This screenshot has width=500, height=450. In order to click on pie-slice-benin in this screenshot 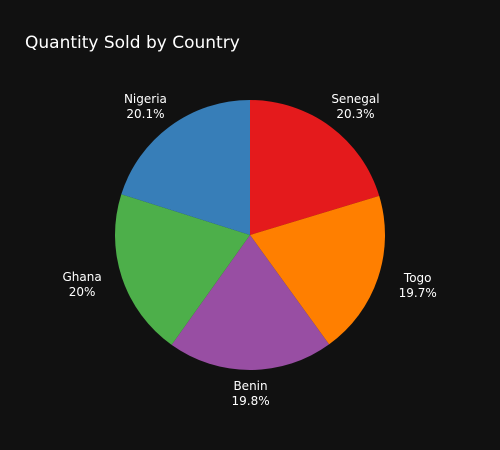, I will do `click(250, 302)`.